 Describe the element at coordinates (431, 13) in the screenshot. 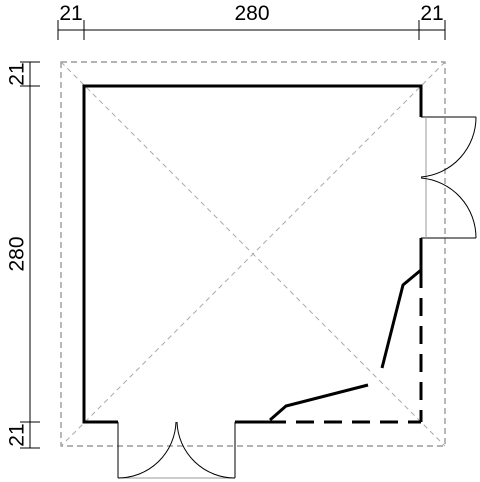

I see `dim-top-overhang-right: 21` at that location.